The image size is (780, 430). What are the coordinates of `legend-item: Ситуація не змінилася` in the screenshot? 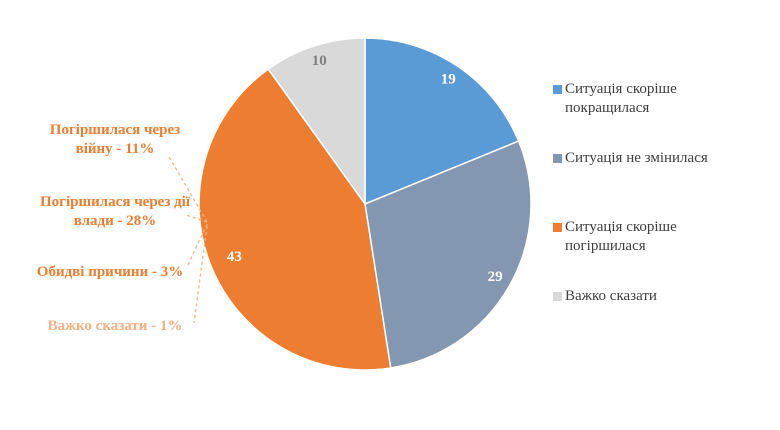 It's located at (643, 158).